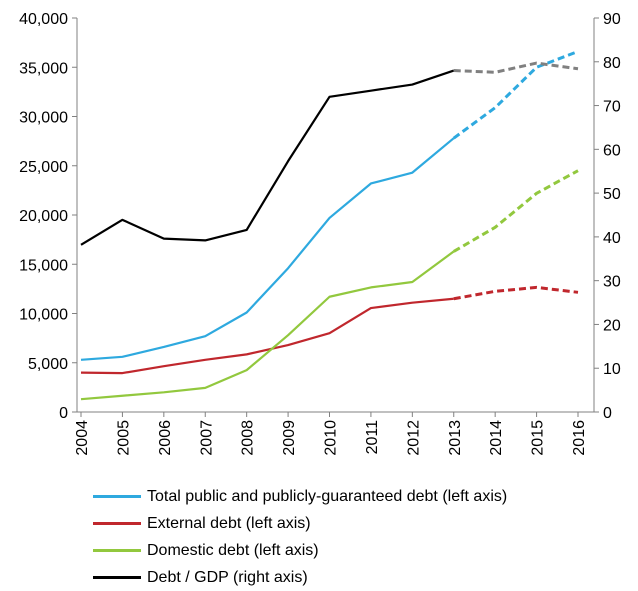 Image resolution: width=638 pixels, height=591 pixels. I want to click on left-y-tick-label: 15,000, so click(43, 265).